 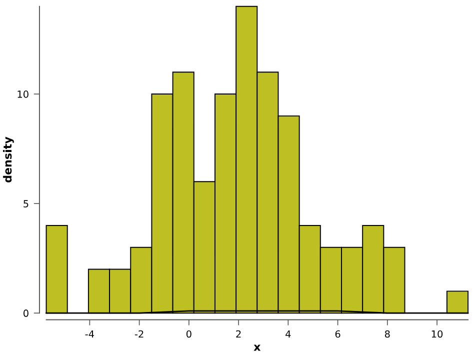 What do you see at coordinates (8, 159) in the screenshot?
I see `y-axis-title: density` at bounding box center [8, 159].